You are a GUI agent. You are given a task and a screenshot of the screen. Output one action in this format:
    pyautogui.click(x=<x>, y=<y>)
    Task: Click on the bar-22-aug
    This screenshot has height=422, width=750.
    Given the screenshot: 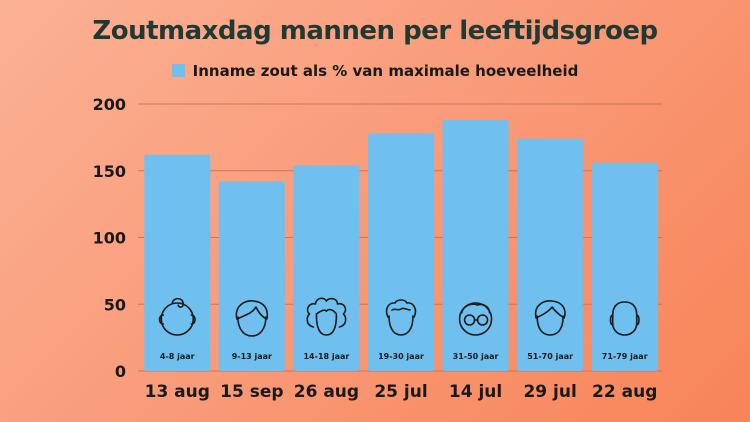 What is the action you would take?
    pyautogui.click(x=624, y=266)
    